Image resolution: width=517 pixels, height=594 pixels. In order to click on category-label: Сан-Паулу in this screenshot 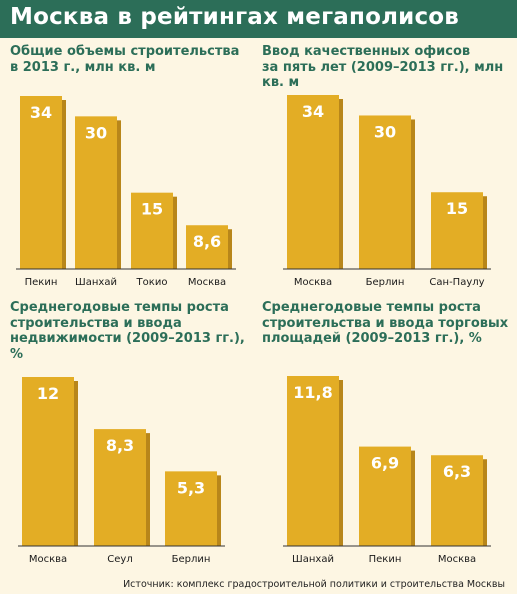, I will do `click(456, 282)`.